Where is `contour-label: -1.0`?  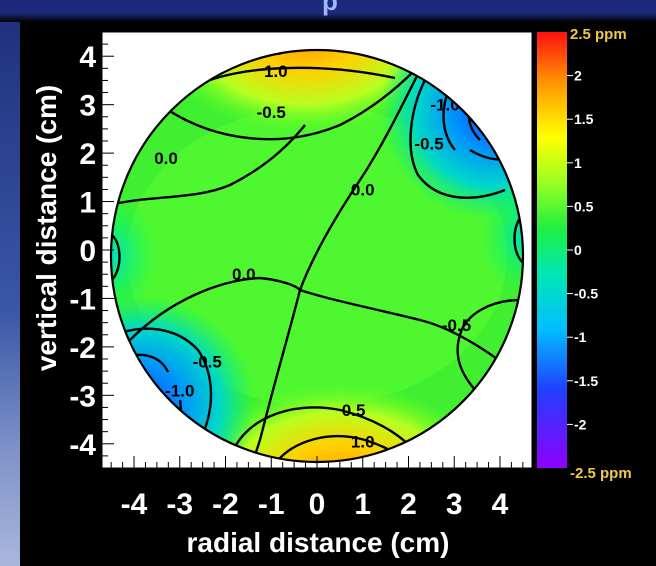 contour-label: -1.0 is located at coordinates (179, 390).